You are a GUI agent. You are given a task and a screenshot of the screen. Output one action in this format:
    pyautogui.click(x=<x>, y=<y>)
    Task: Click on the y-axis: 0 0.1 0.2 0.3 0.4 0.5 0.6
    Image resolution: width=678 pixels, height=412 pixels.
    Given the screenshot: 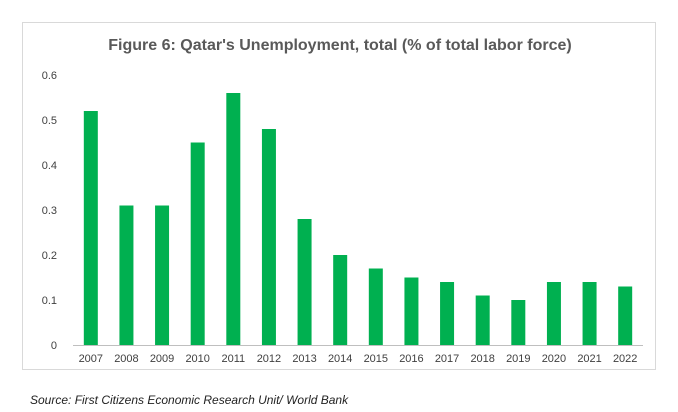 What is the action you would take?
    pyautogui.click(x=49, y=211)
    